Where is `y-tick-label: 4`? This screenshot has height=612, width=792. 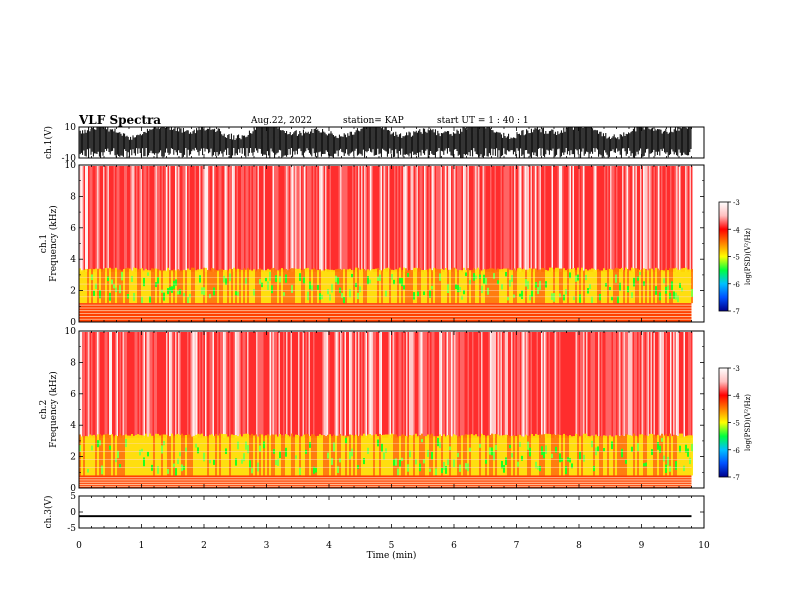 y-tick-label: 4 is located at coordinates (73, 426).